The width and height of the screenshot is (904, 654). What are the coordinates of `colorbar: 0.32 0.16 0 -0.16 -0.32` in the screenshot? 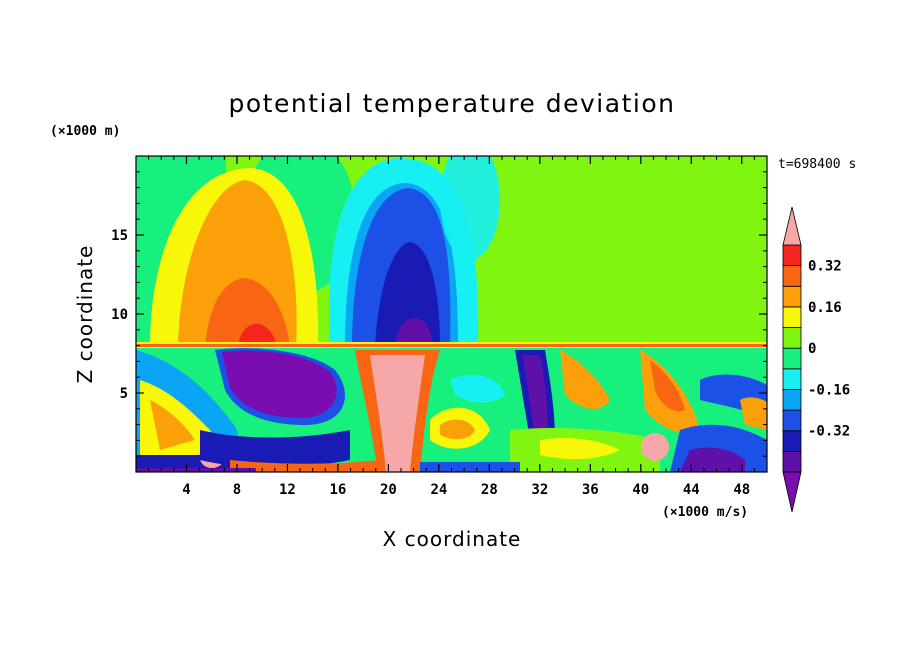 It's located at (816, 359).